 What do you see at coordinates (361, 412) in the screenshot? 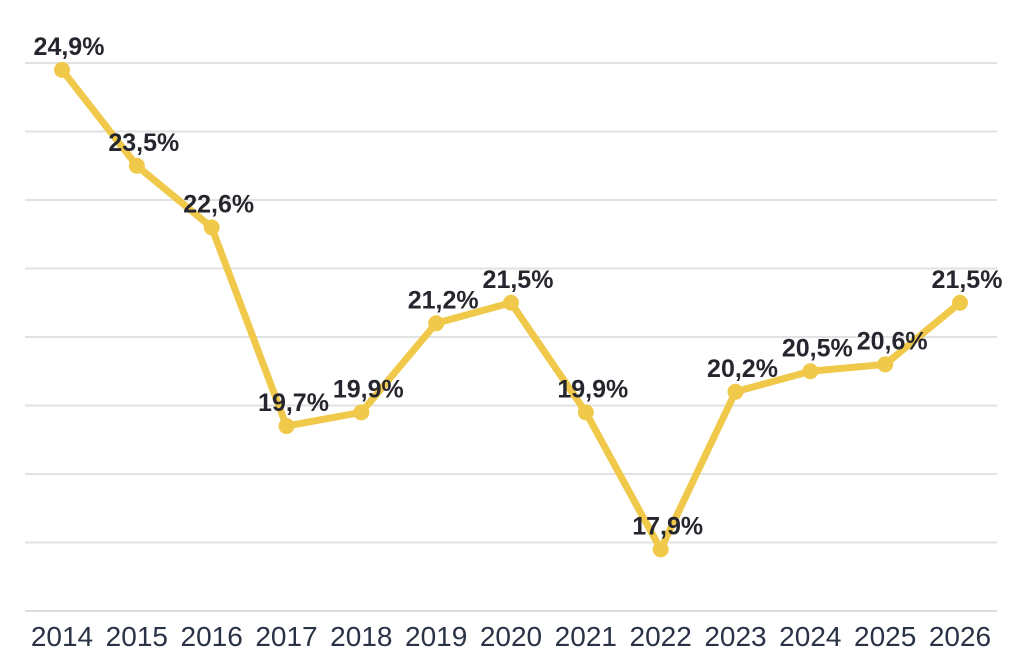
I see `data-point-2018` at bounding box center [361, 412].